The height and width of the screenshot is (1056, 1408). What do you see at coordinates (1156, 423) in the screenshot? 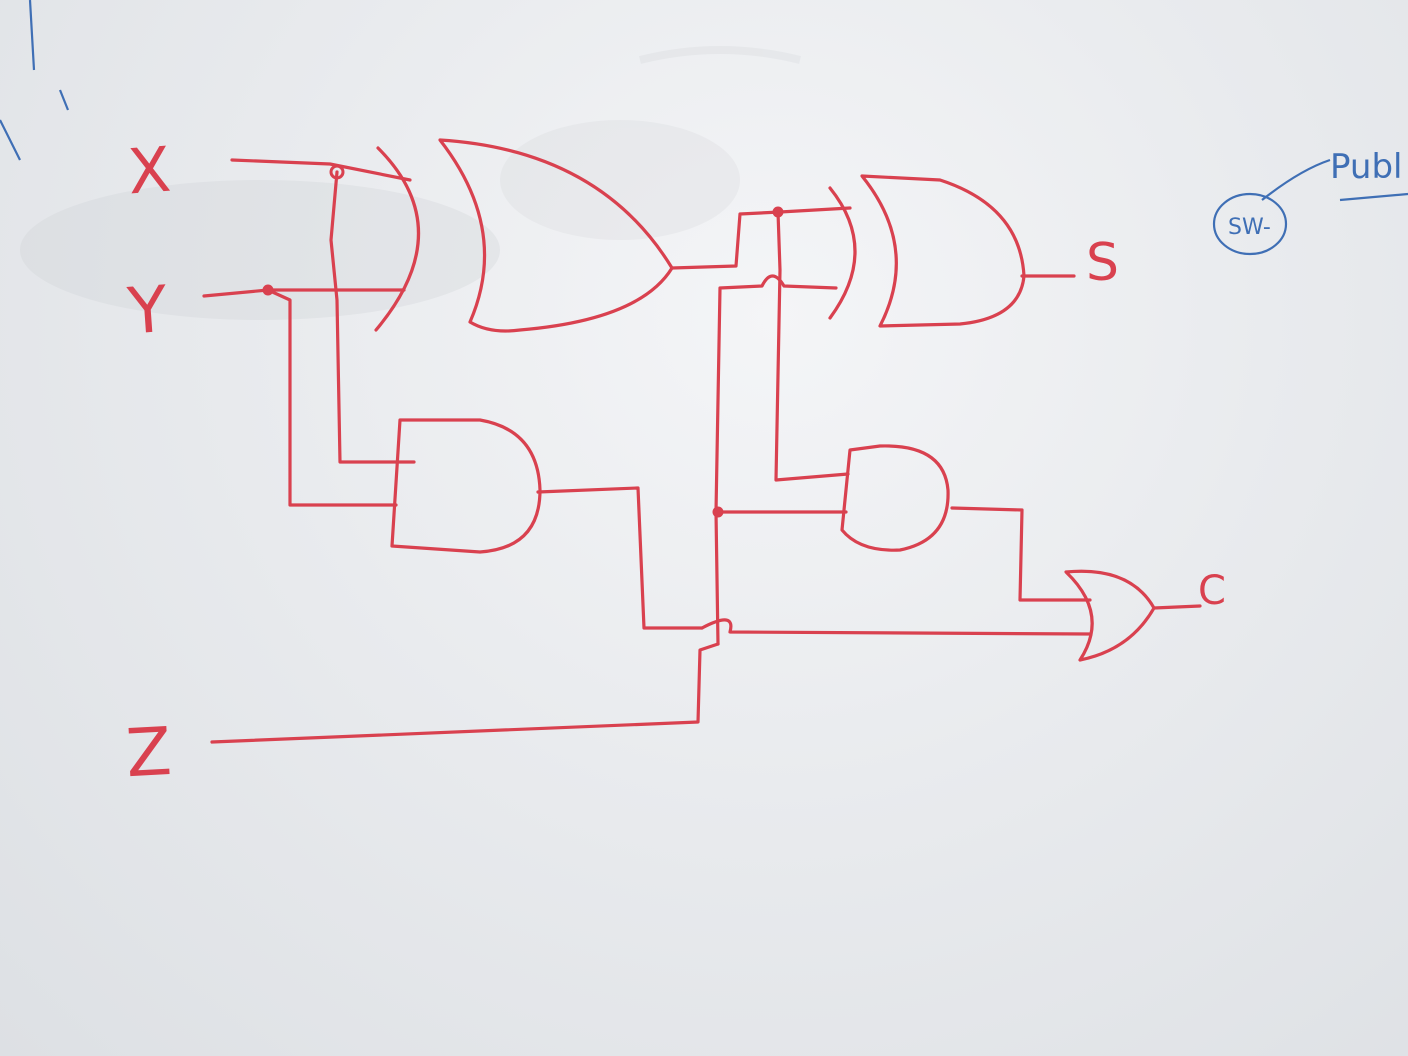
I see `output-labels: S C` at bounding box center [1156, 423].